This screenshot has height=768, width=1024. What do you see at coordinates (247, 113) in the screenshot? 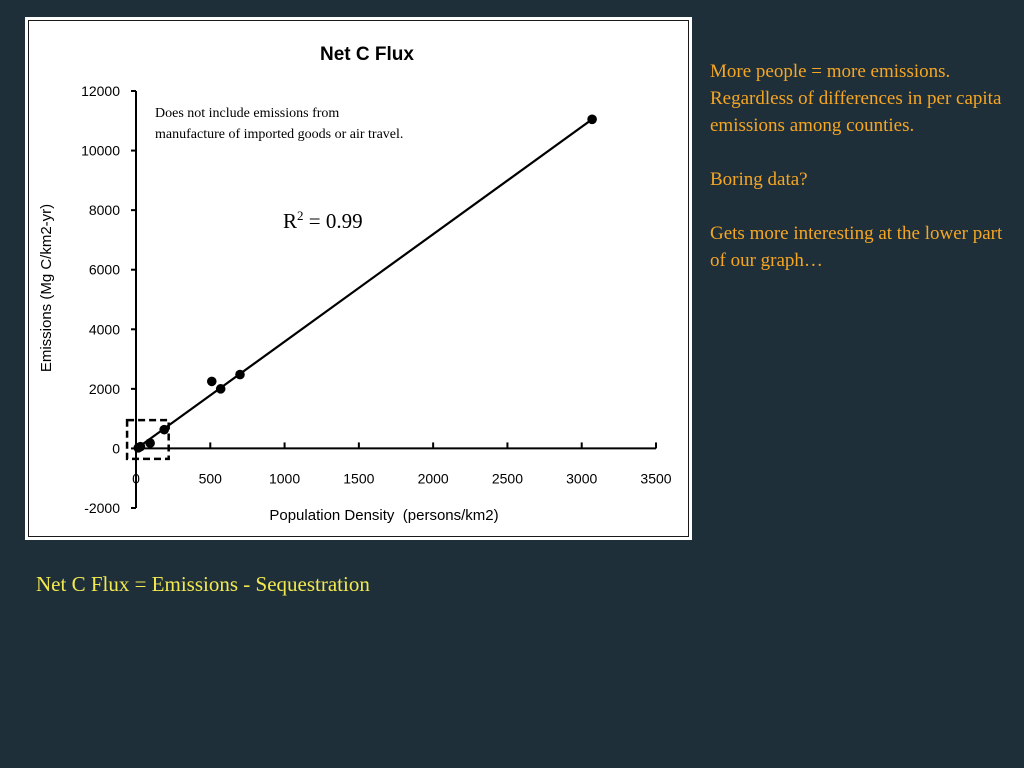
I see `annotation-note-line1: Does not include emissions from` at bounding box center [247, 113].